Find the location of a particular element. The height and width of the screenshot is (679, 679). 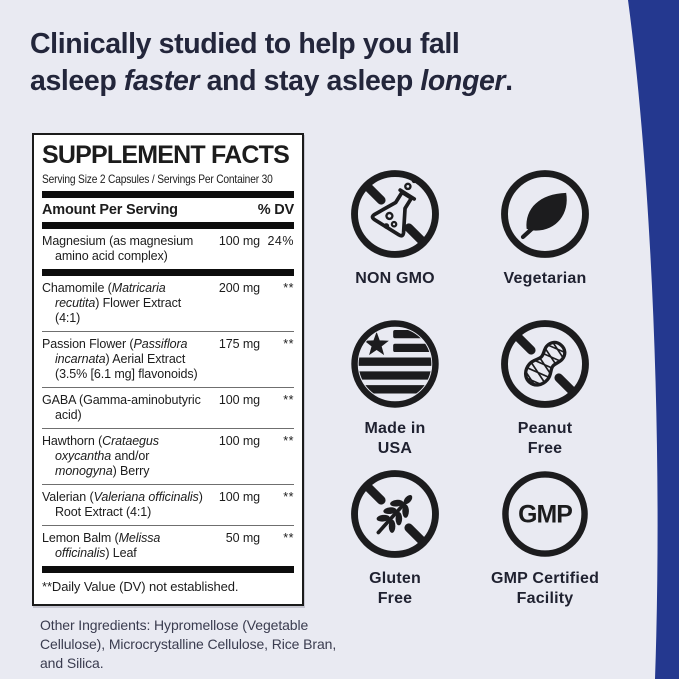

badge-non-gmo: NON GMO is located at coordinates (395, 228).